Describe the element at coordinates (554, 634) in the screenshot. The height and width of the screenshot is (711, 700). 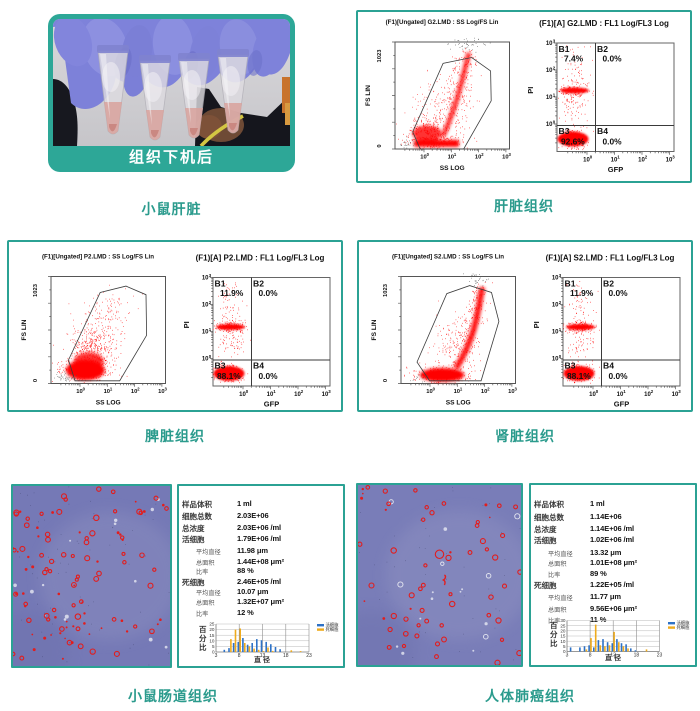
I see `svg-text: 分` at that location.